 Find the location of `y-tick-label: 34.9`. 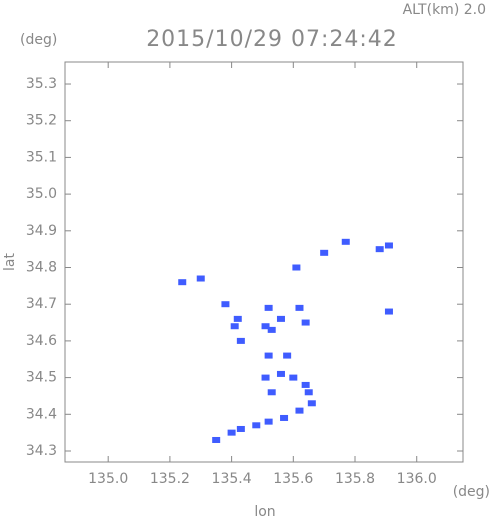

y-tick-label: 34.9 is located at coordinates (41, 231).